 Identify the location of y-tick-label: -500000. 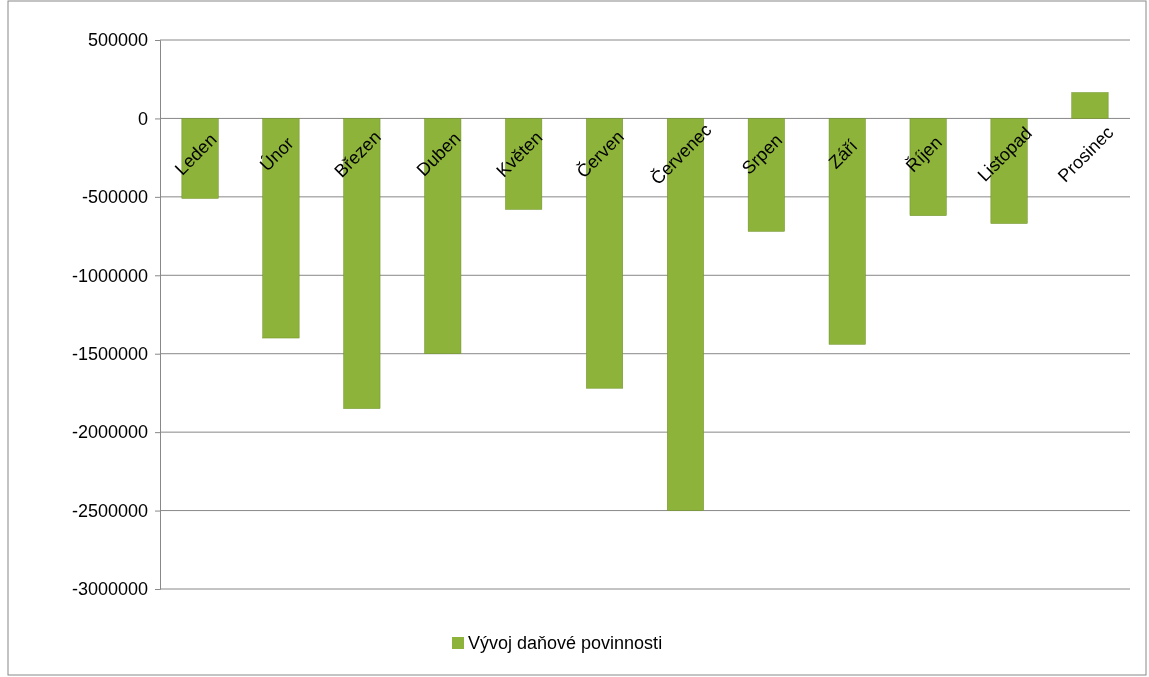
(114, 197).